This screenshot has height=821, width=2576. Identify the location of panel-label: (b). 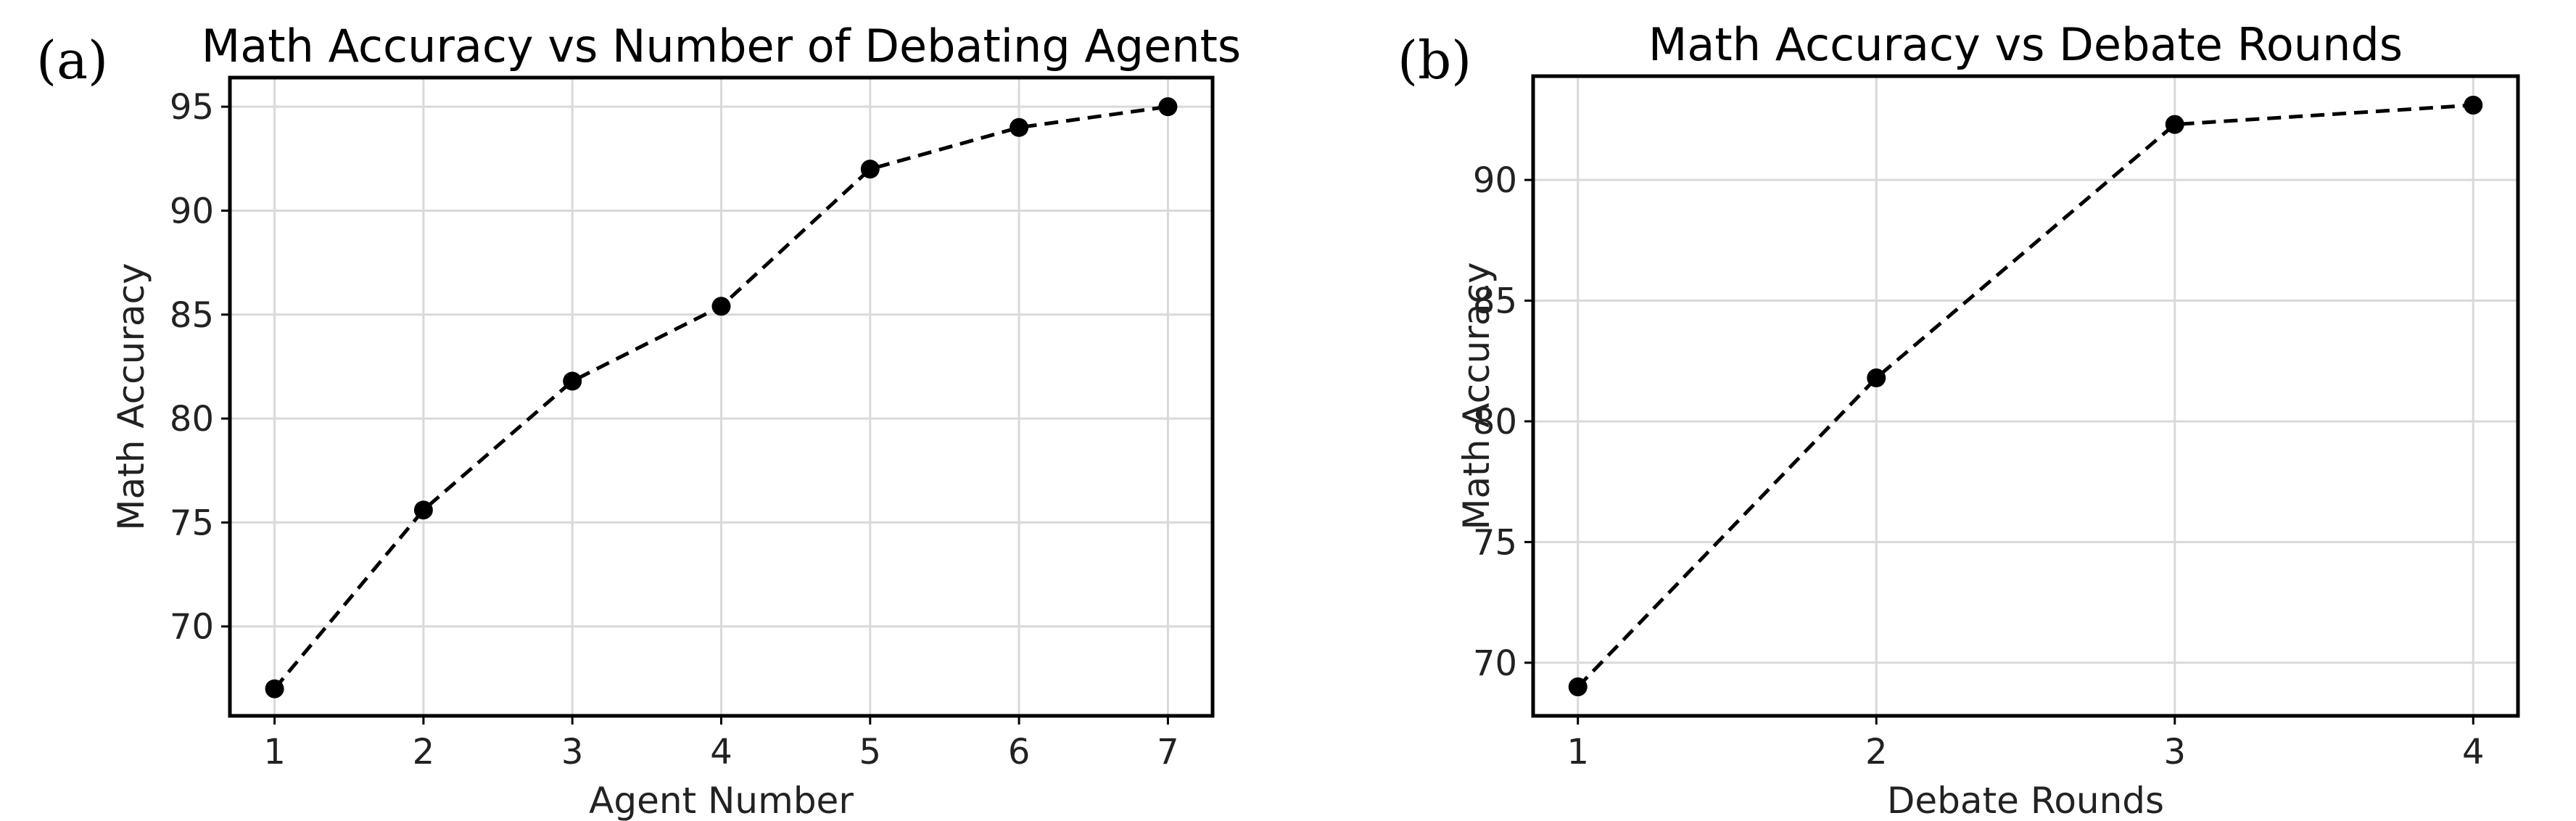
(1434, 61).